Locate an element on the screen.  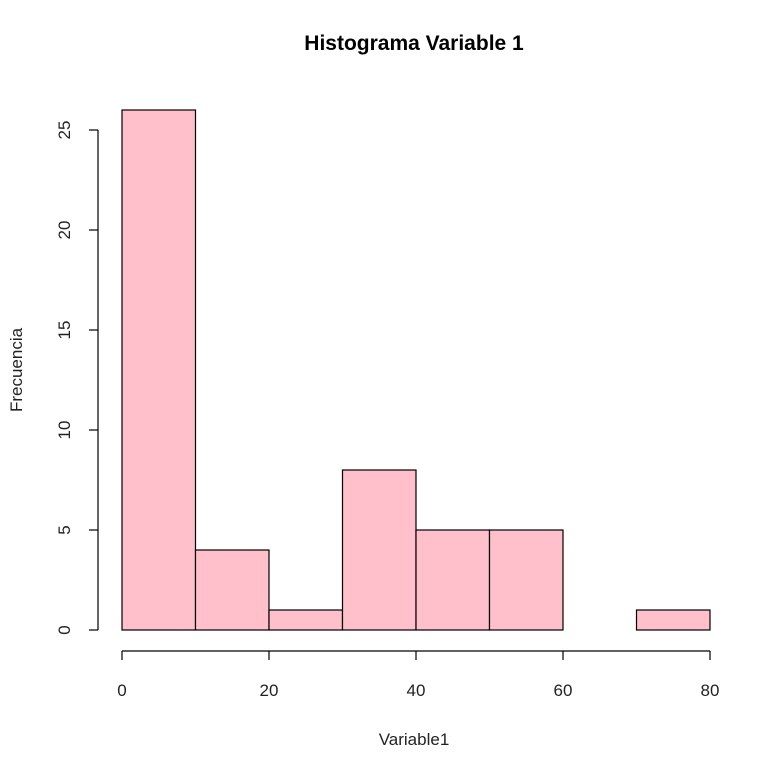
y-tick-label: 15 is located at coordinates (64, 330).